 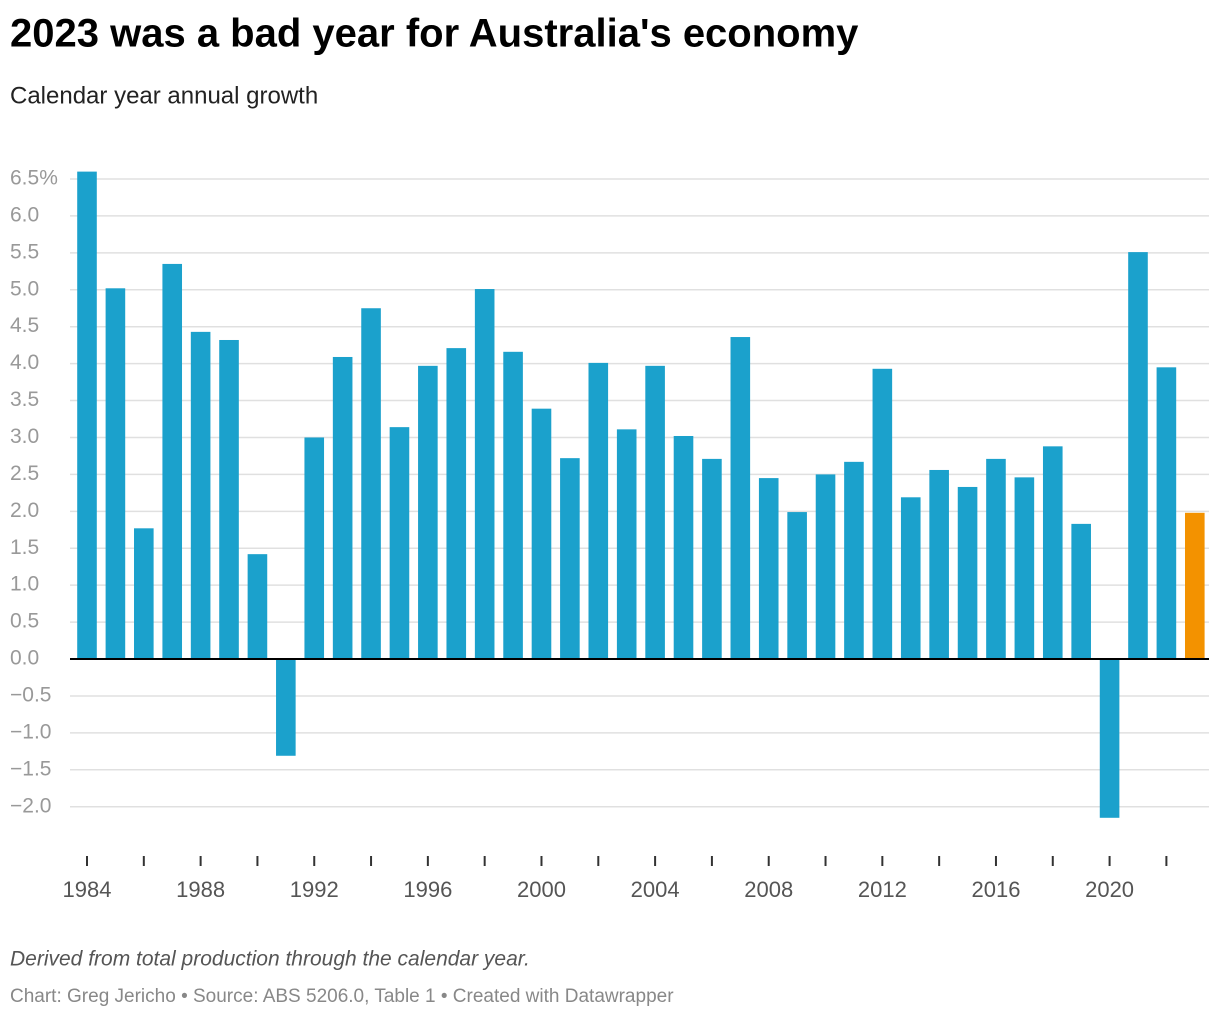 What do you see at coordinates (655, 889) in the screenshot?
I see `x-tick-label: 2004` at bounding box center [655, 889].